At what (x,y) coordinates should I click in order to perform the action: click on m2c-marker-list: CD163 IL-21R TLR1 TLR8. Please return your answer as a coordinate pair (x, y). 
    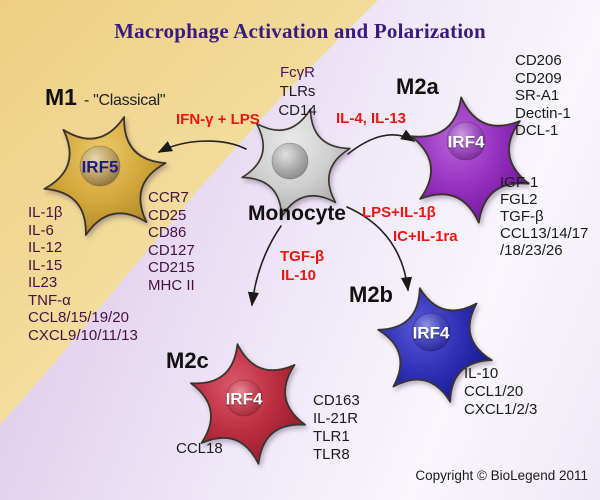
    Looking at the image, I should click on (336, 428).